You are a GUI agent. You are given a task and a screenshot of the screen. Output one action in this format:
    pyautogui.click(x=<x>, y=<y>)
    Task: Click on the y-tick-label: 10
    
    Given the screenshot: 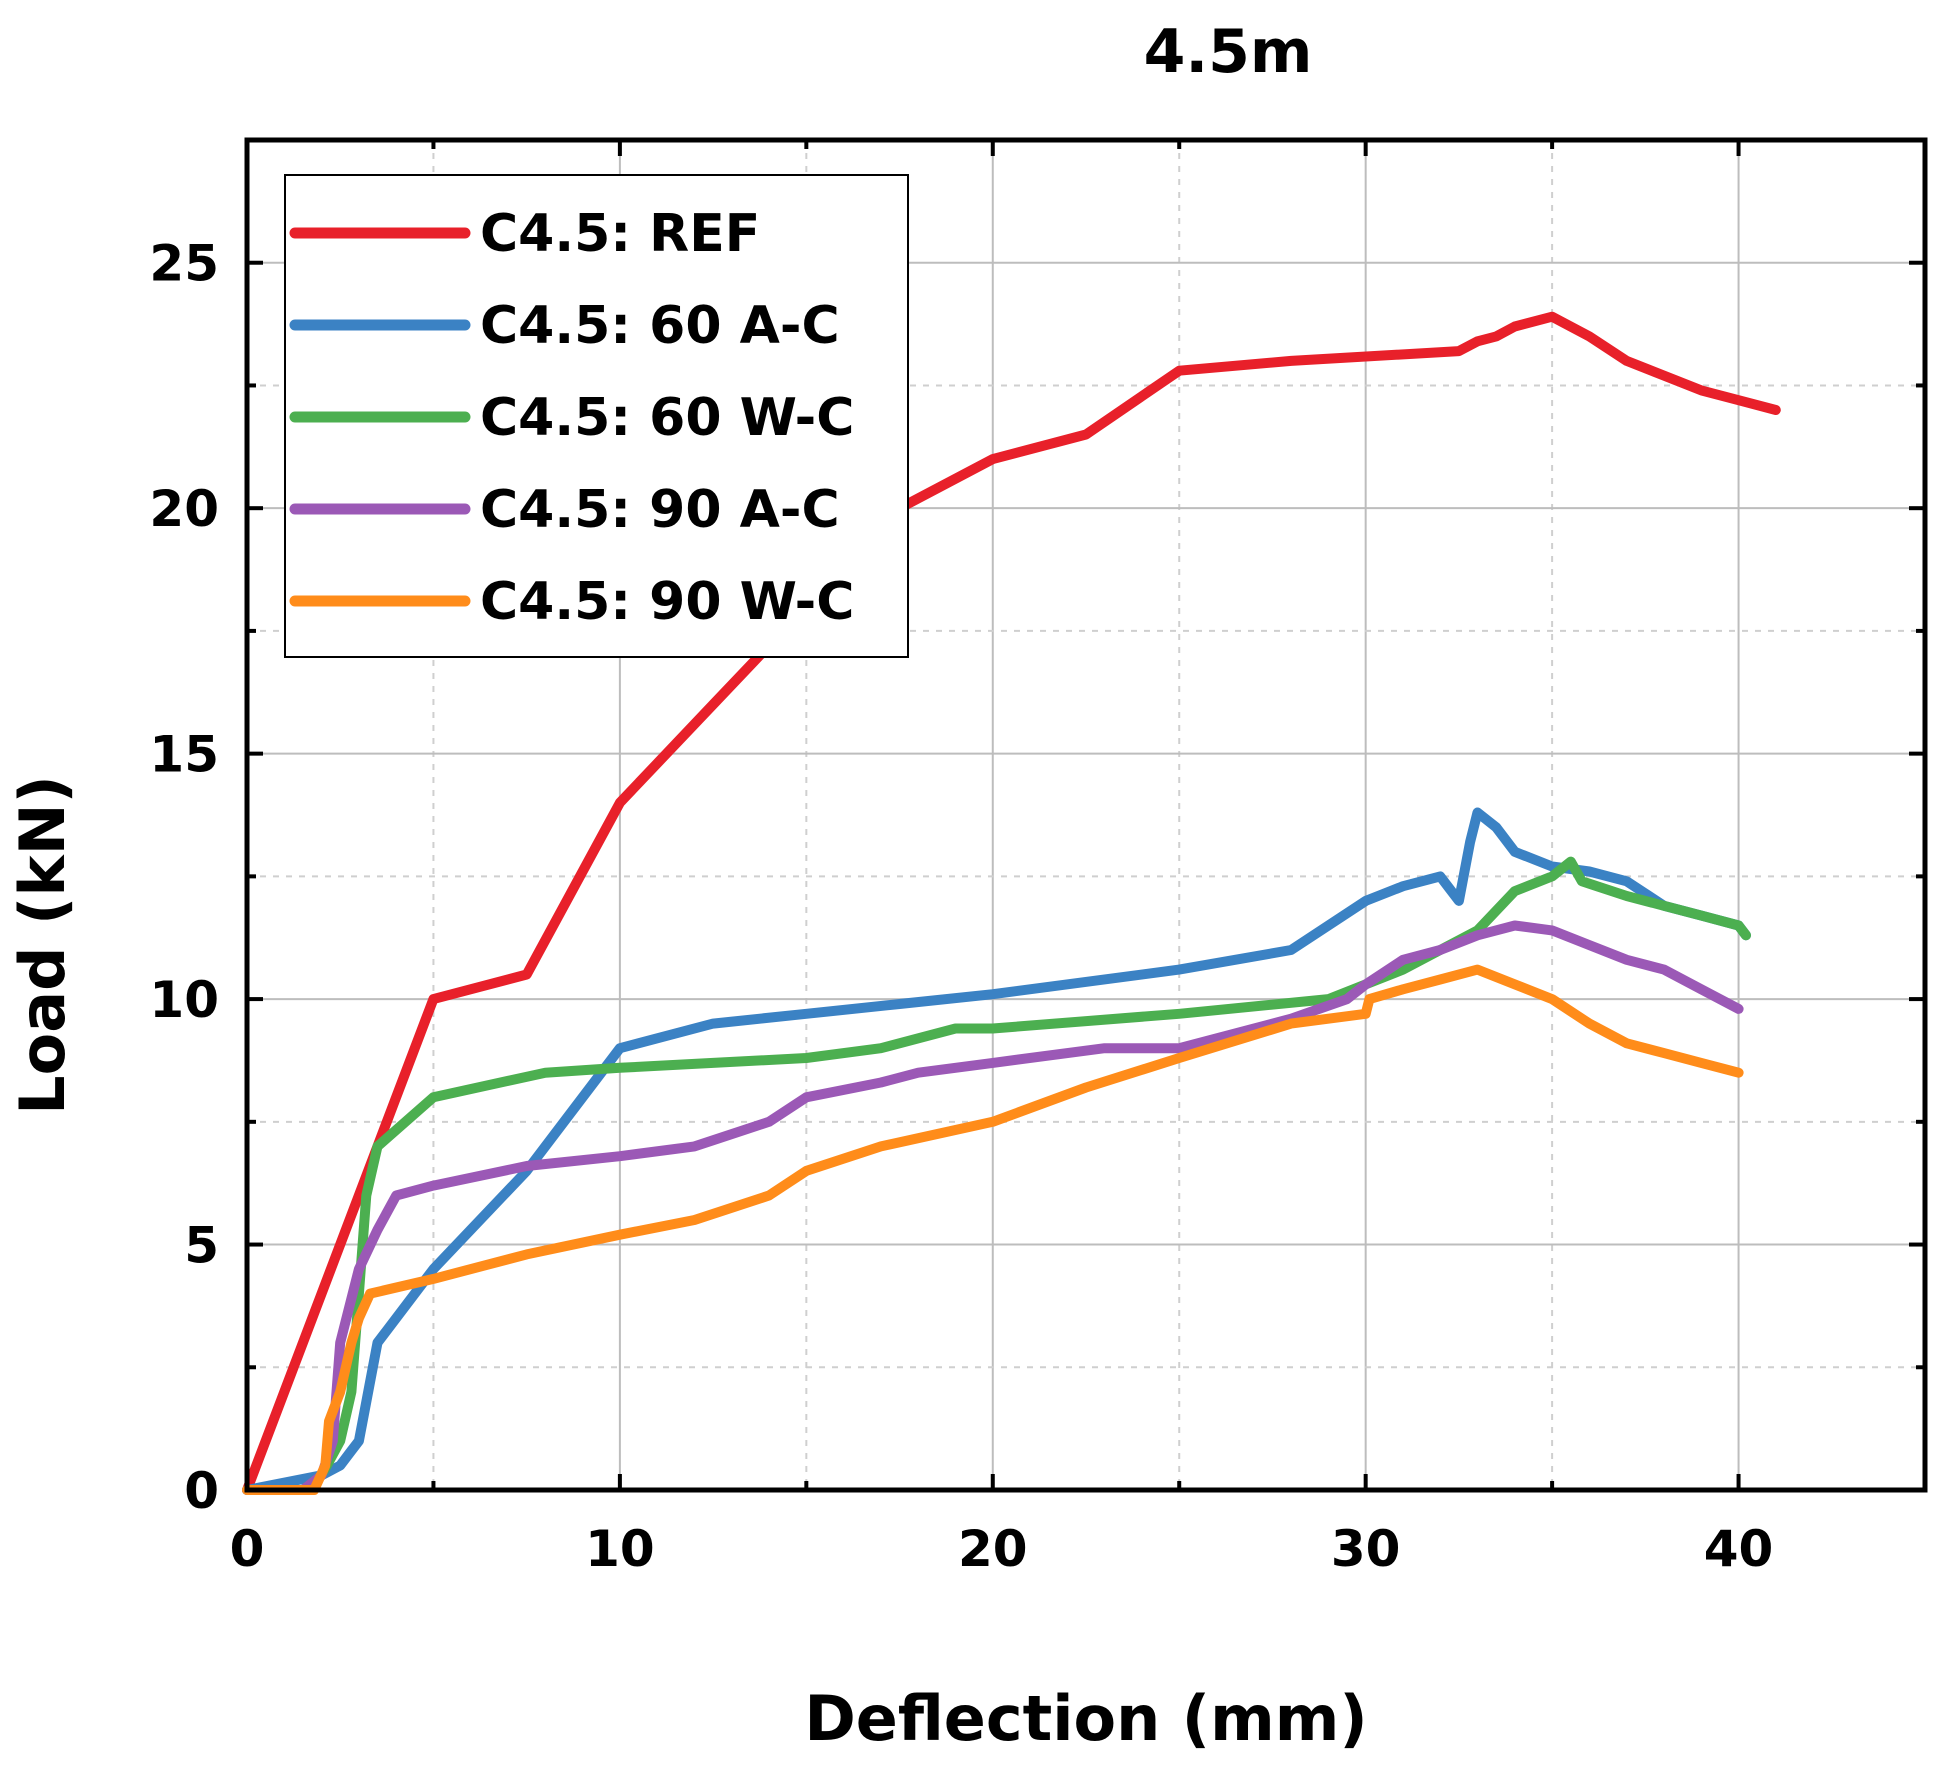 What is the action you would take?
    pyautogui.click(x=184, y=1000)
    